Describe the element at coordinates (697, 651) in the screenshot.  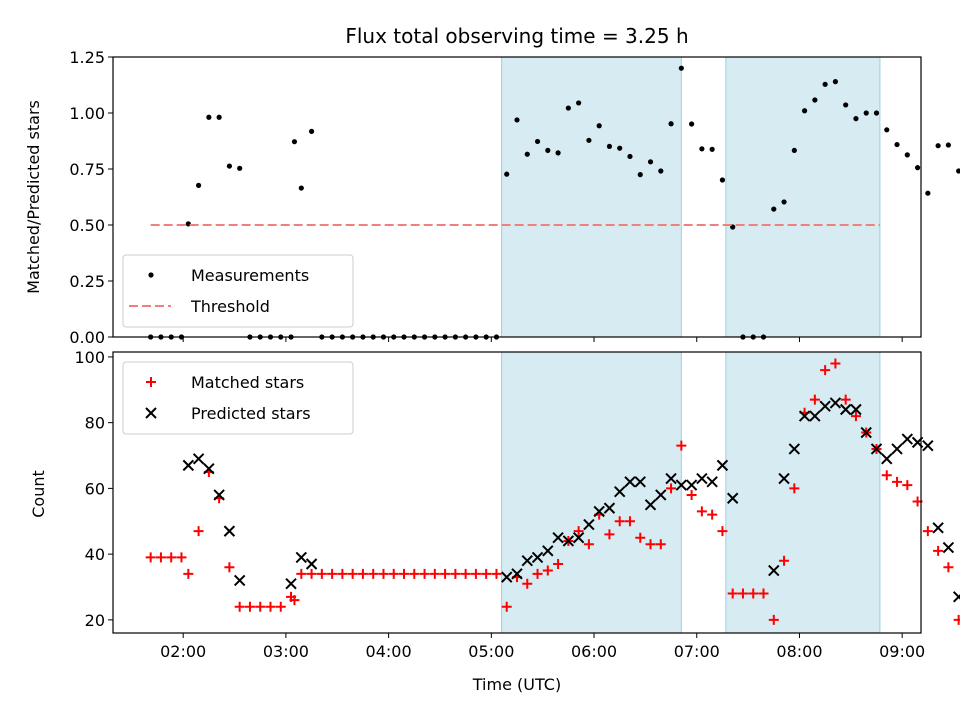
I see `x-tick-label: 07:00` at that location.